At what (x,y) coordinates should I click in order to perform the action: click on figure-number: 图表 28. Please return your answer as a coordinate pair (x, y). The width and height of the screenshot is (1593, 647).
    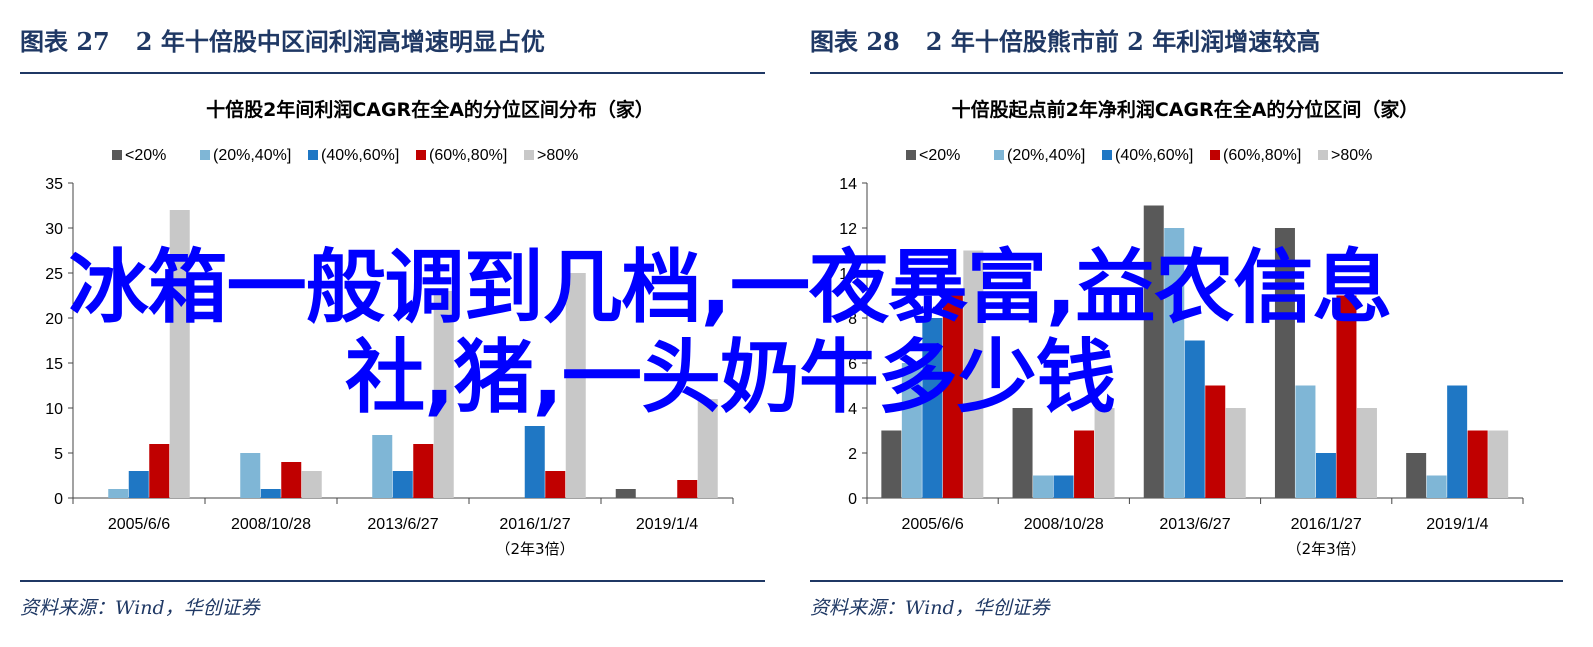
    Looking at the image, I should click on (855, 41).